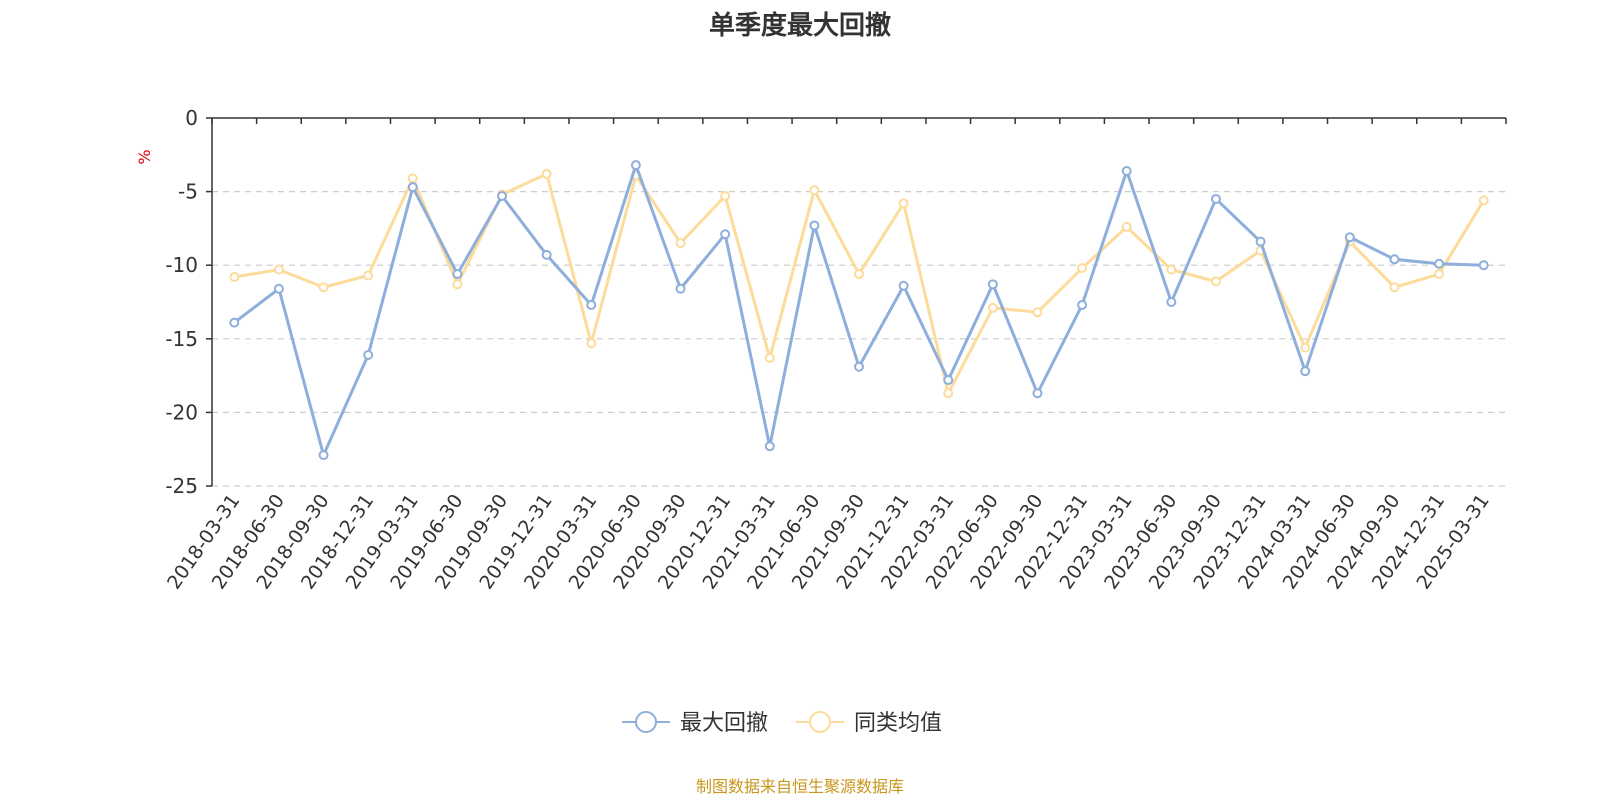 The image size is (1600, 800). What do you see at coordinates (191, 118) in the screenshot?
I see `y-tick-label: 0` at bounding box center [191, 118].